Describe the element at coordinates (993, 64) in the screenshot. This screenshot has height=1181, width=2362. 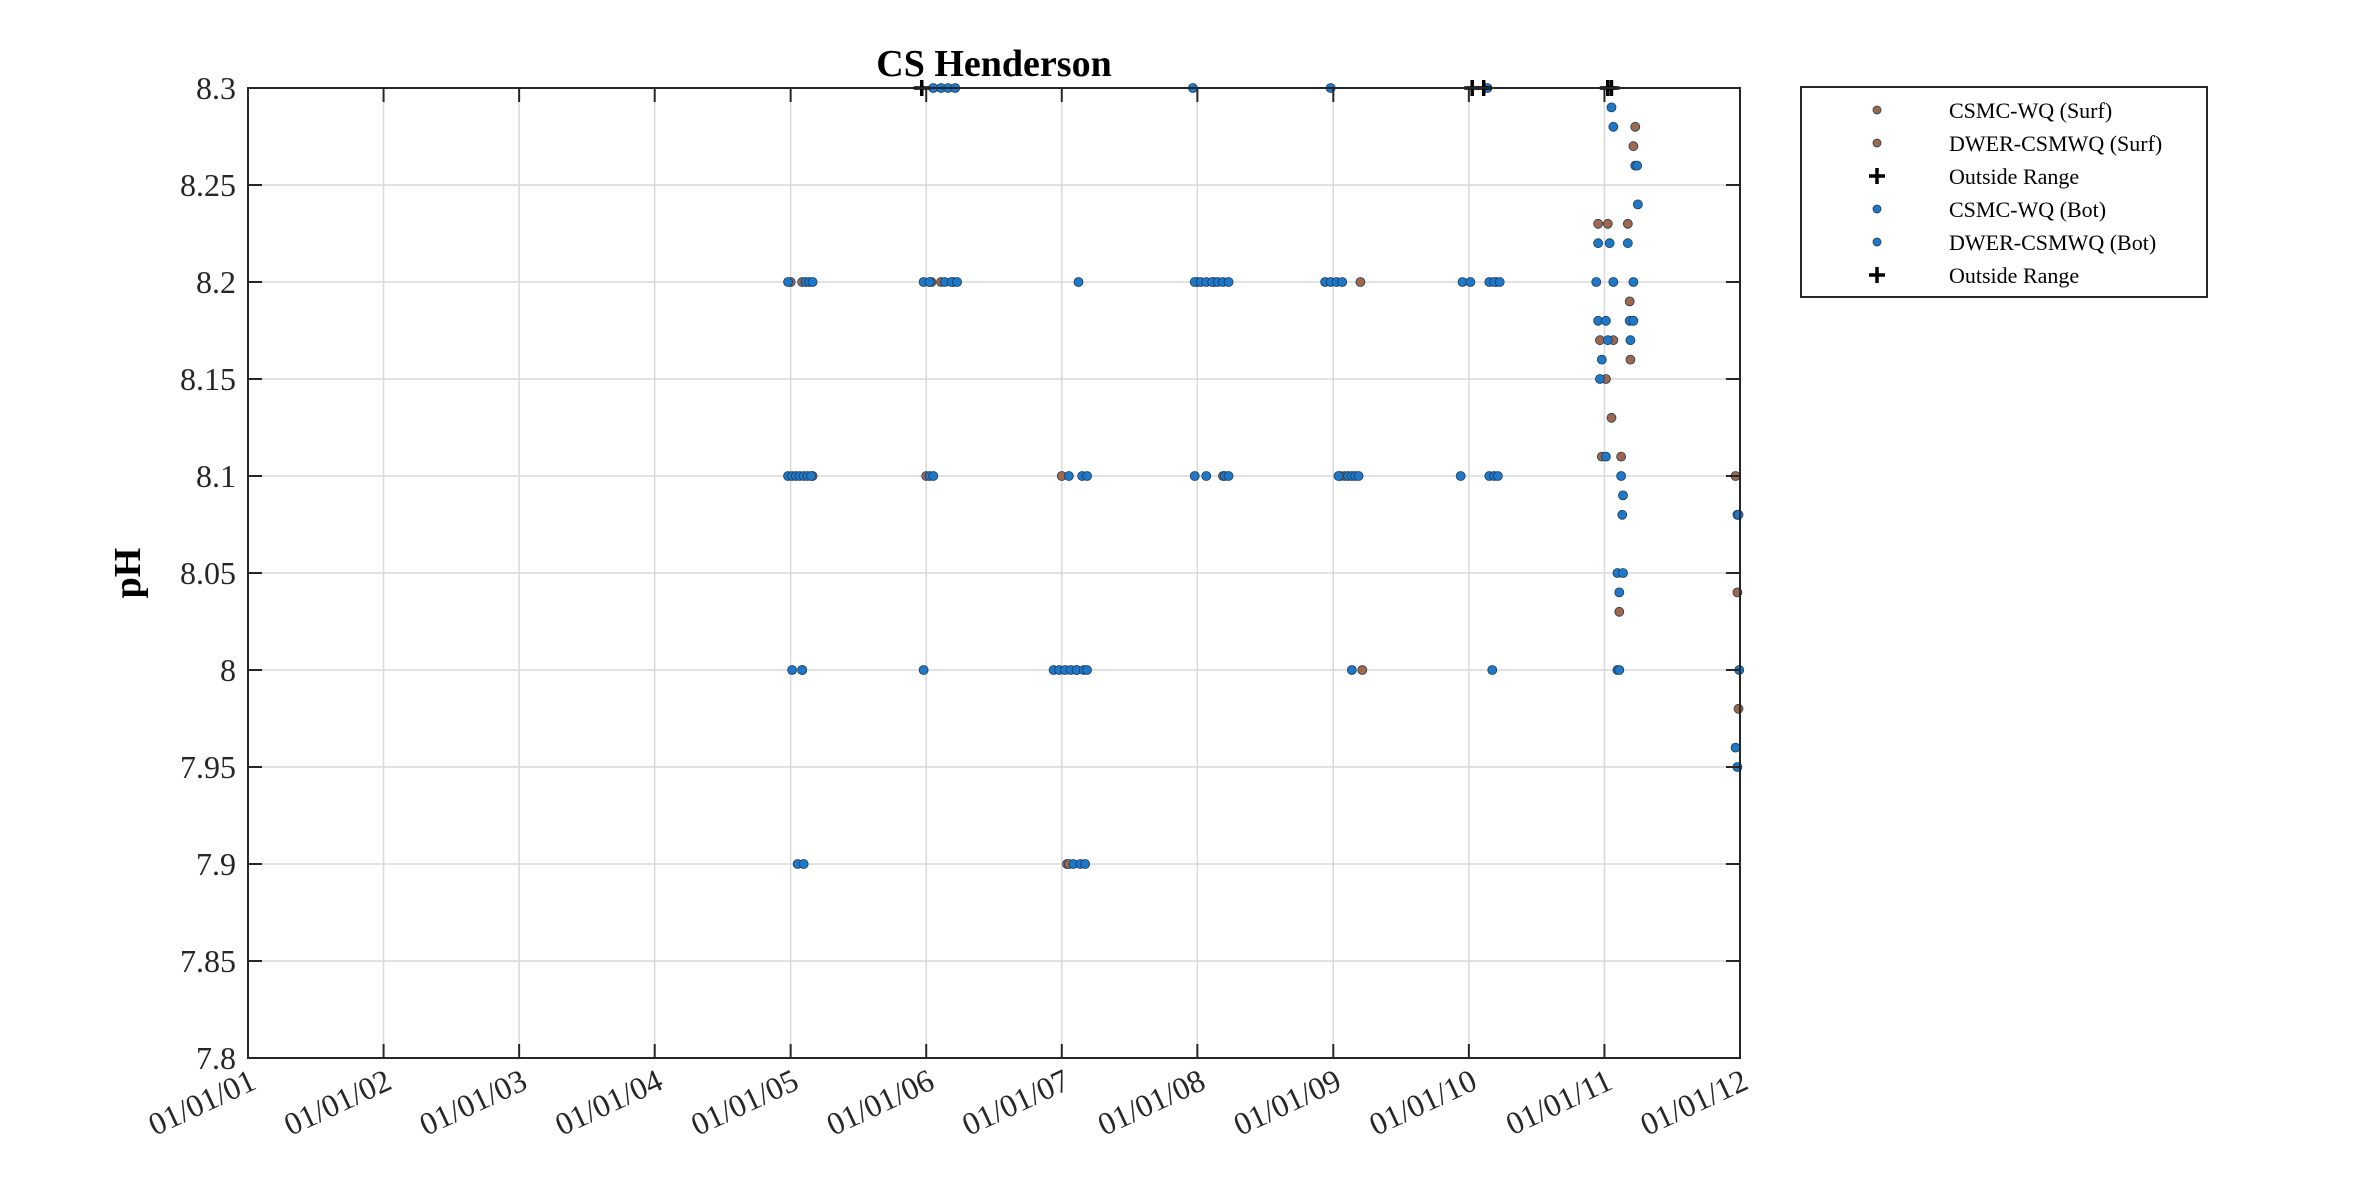
I see `chart-title: CS Henderson` at that location.